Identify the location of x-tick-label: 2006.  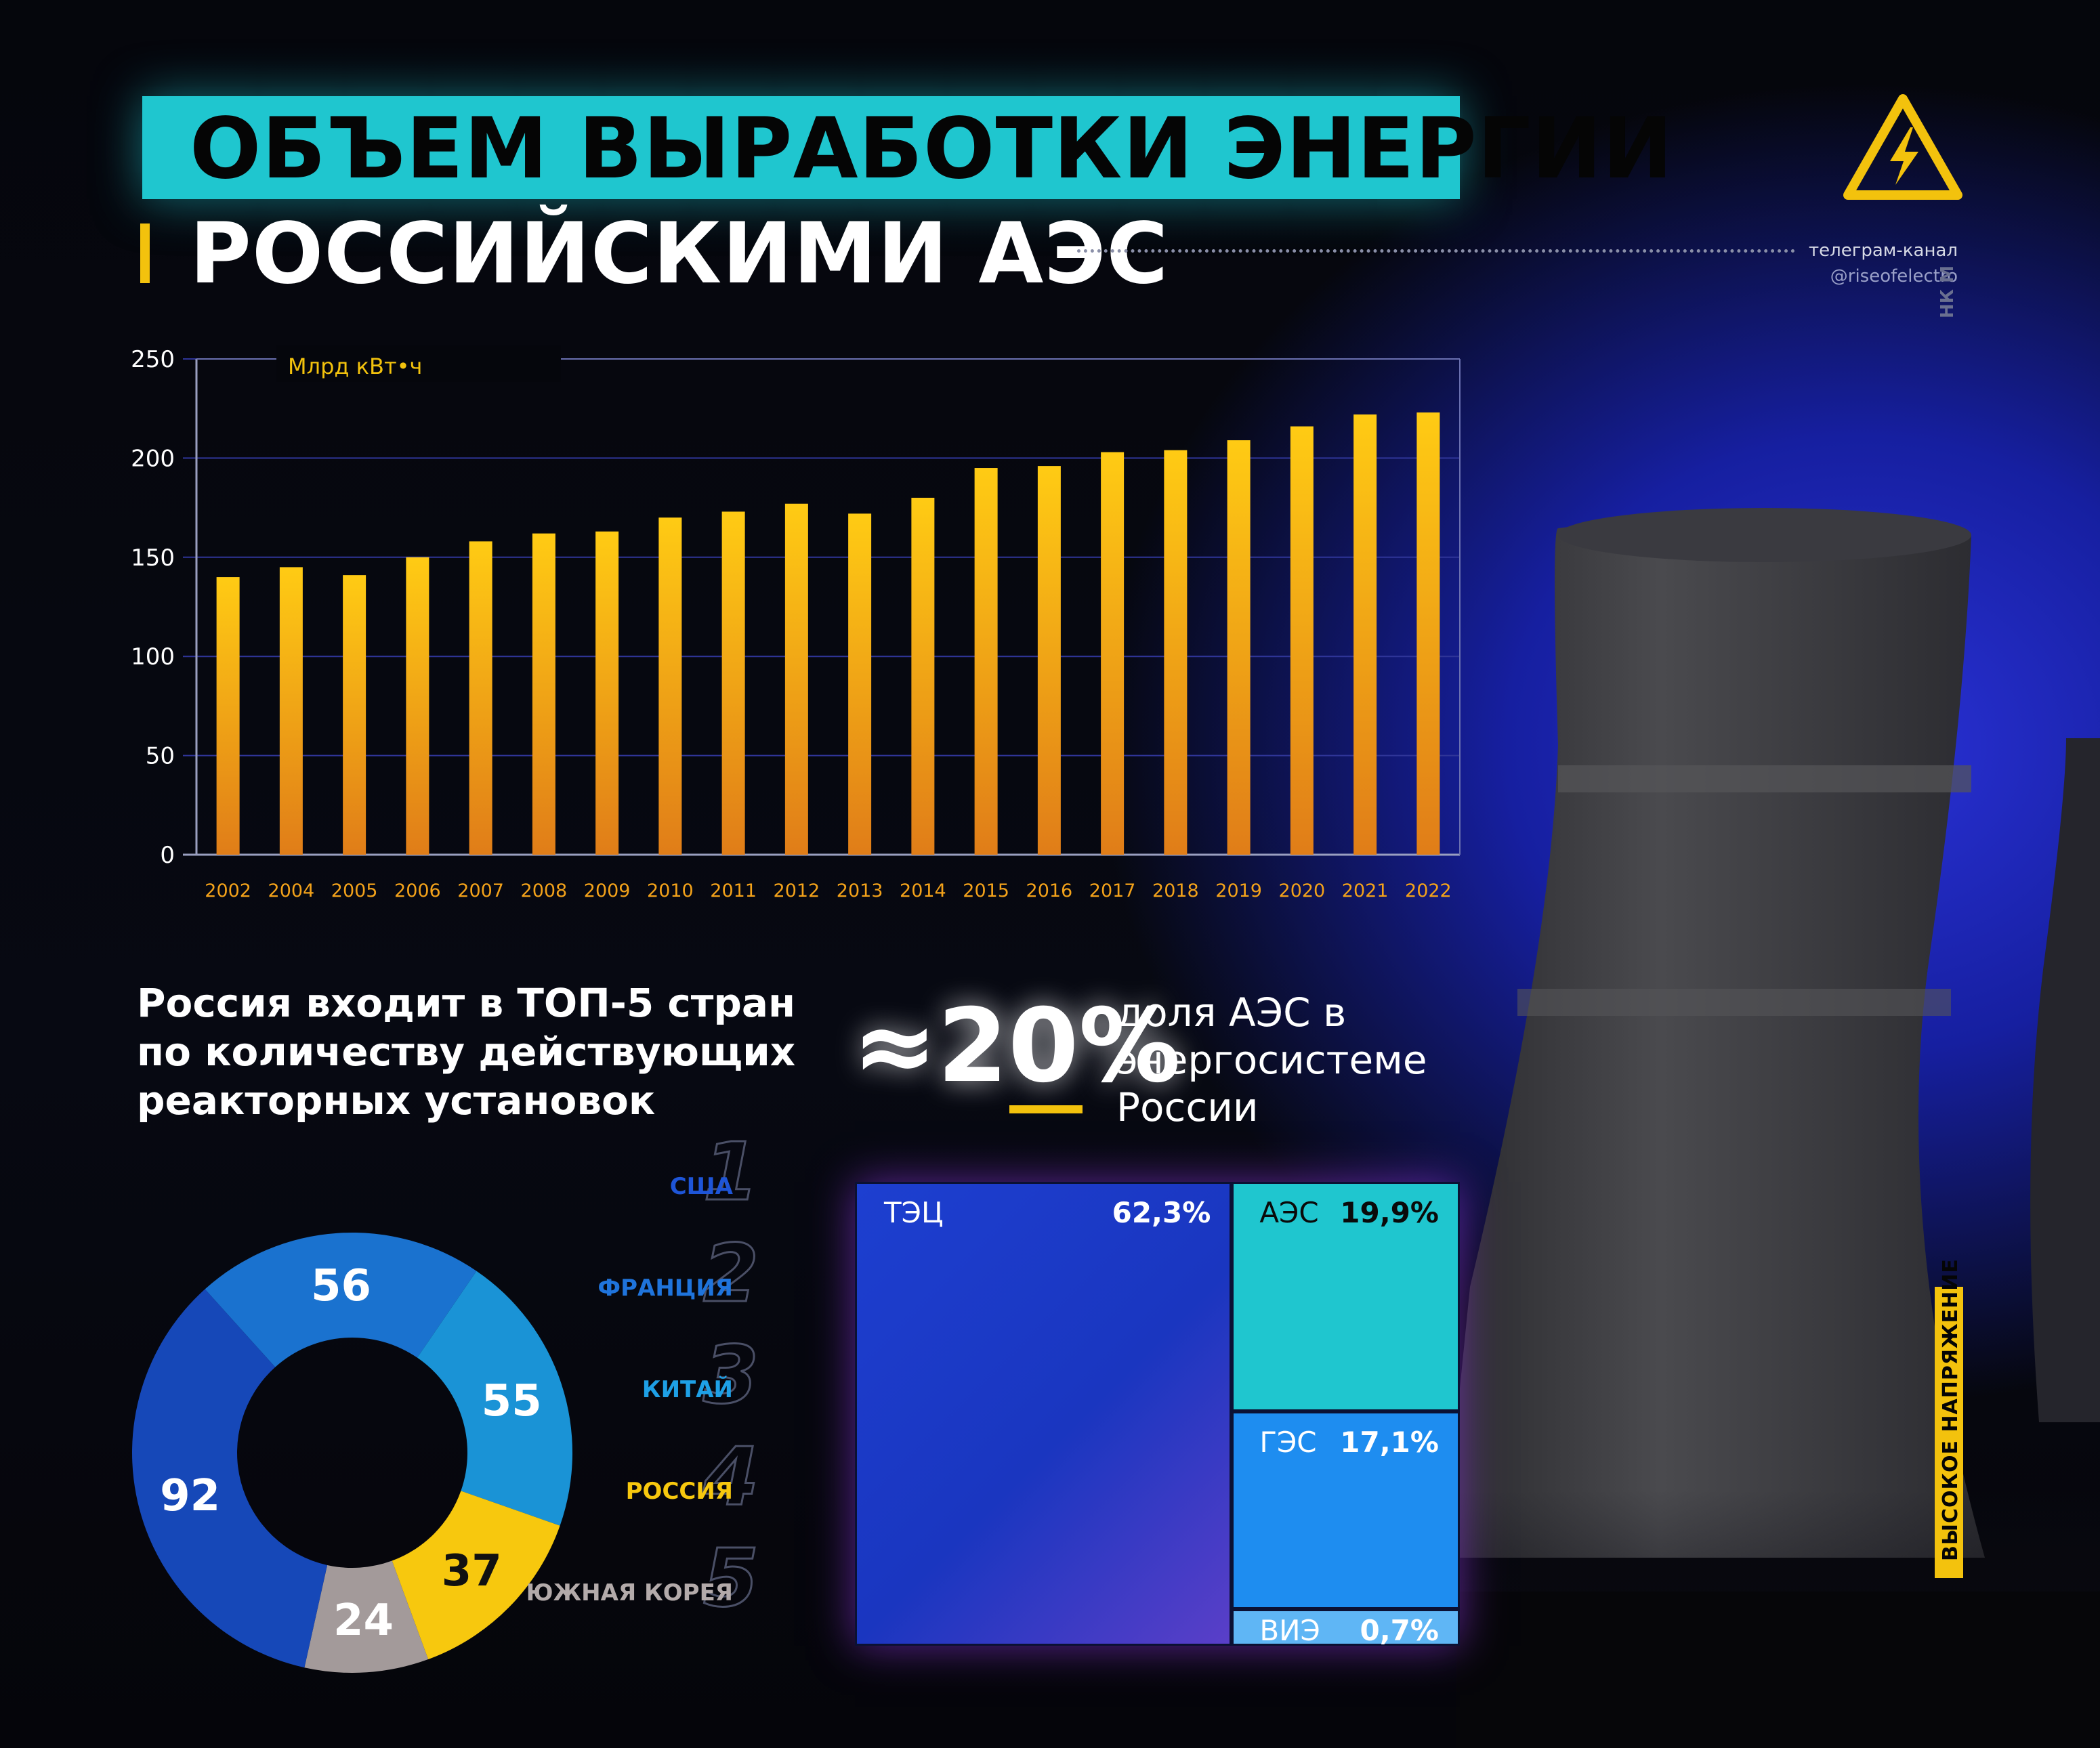
(417, 891).